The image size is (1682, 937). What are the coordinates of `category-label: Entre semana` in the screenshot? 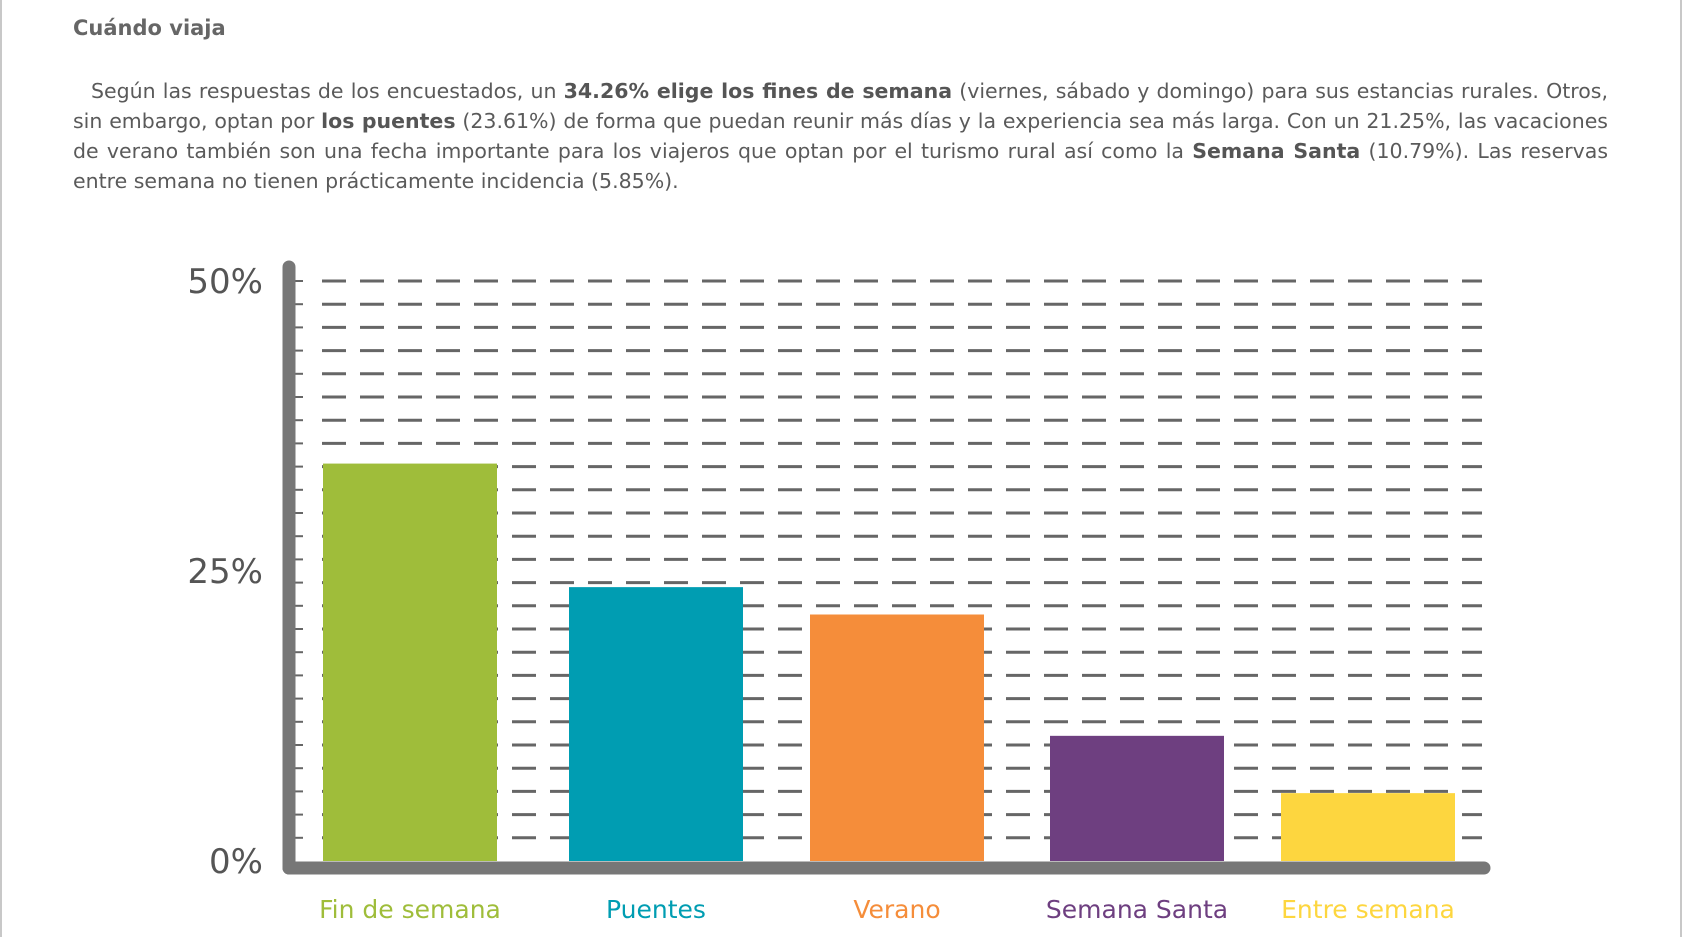 It's located at (1368, 909).